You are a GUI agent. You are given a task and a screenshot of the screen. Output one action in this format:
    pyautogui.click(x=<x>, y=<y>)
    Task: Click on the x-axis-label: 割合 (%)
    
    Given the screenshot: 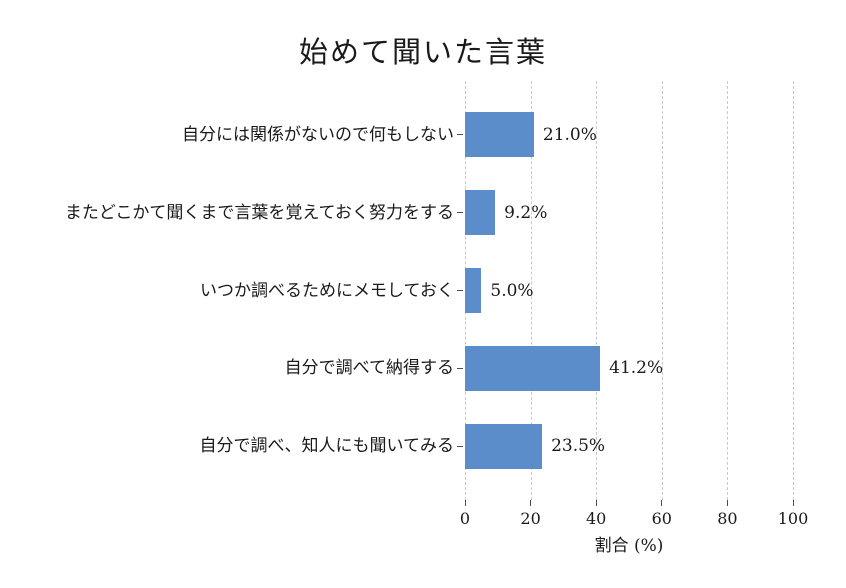 What is the action you would take?
    pyautogui.click(x=629, y=546)
    